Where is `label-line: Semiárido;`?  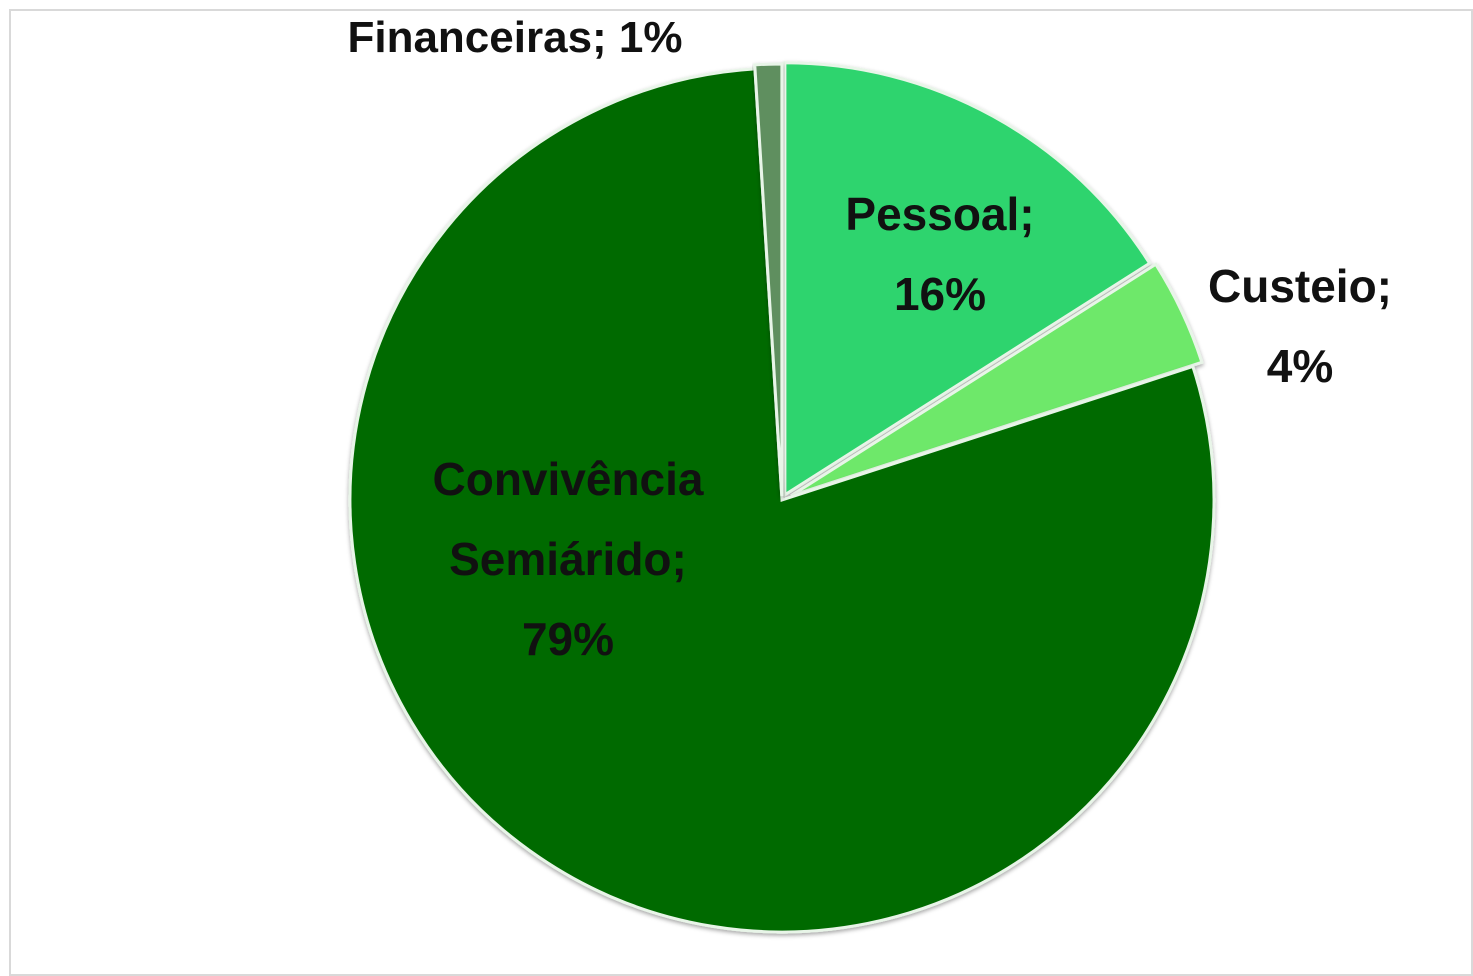
label-line: Semiárido; is located at coordinates (568, 559).